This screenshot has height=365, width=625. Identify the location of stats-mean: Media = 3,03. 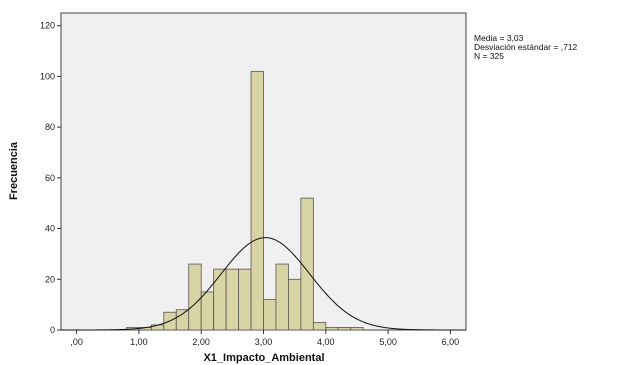
(499, 38).